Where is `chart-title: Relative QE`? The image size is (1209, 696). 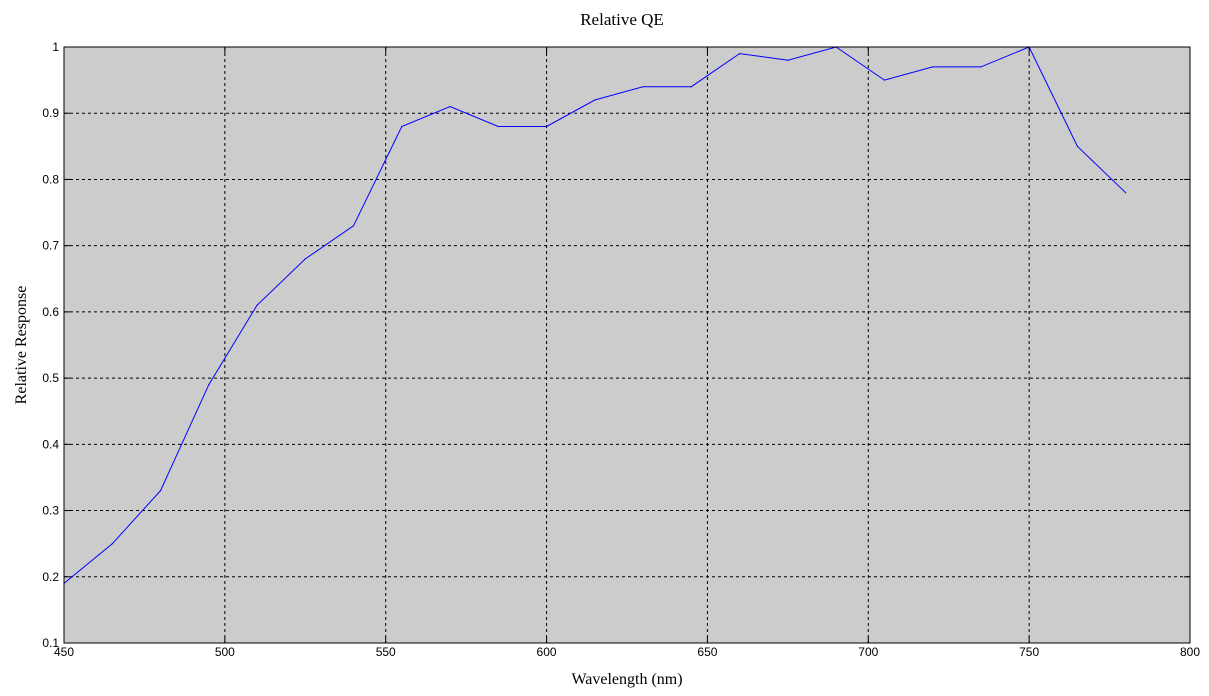 chart-title: Relative QE is located at coordinates (622, 19).